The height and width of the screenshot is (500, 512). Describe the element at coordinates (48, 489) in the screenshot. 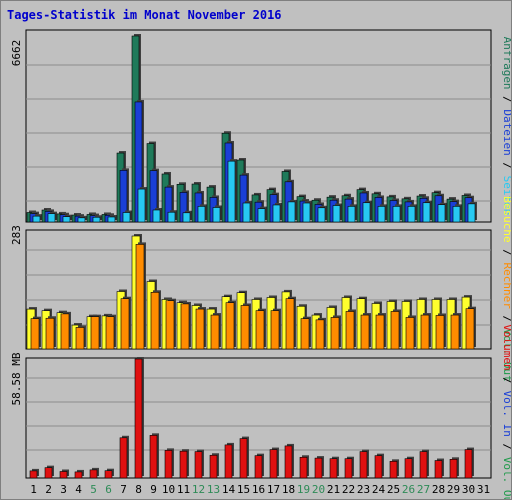

I see `x-tick-label-2: 2` at that location.